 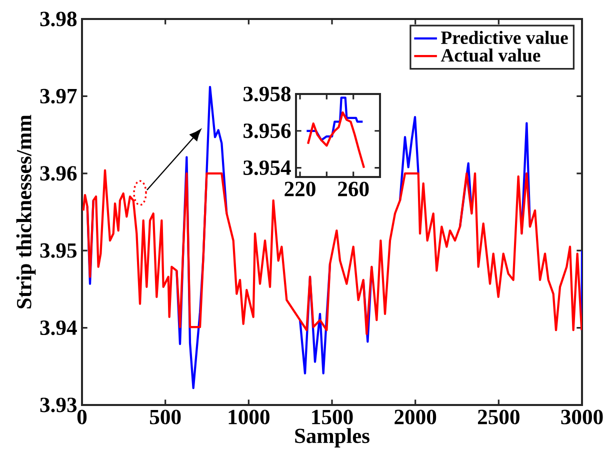 I want to click on x-tick-label: 2500, so click(x=499, y=417).